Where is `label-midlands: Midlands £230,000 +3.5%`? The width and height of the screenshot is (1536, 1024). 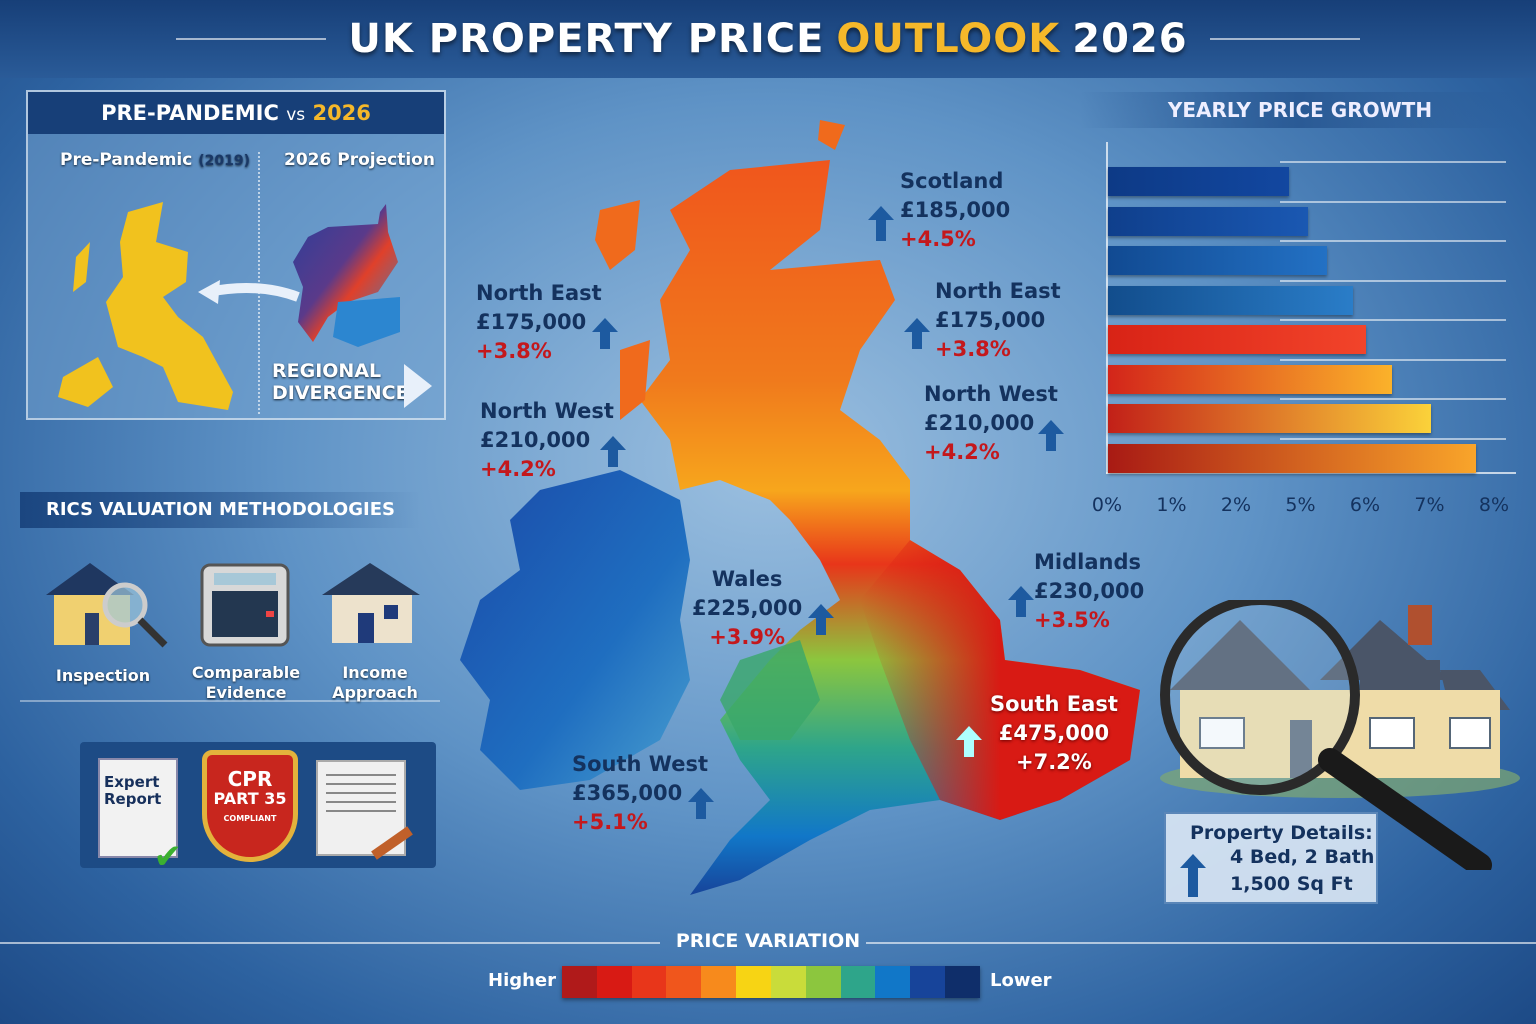 label-midlands: Midlands £230,000 +3.5% is located at coordinates (1089, 591).